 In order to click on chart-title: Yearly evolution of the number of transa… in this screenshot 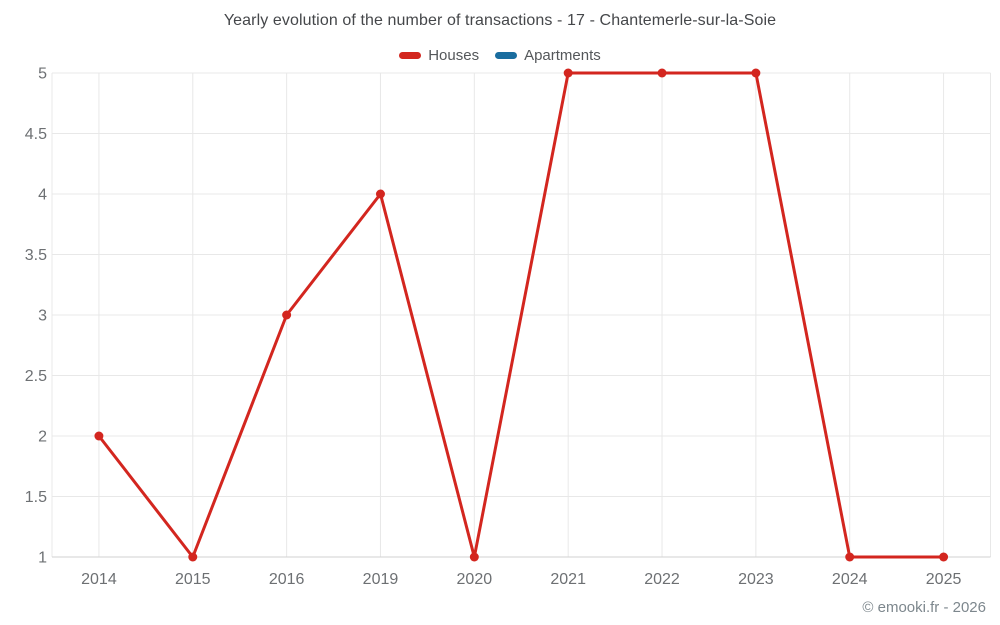, I will do `click(500, 20)`.